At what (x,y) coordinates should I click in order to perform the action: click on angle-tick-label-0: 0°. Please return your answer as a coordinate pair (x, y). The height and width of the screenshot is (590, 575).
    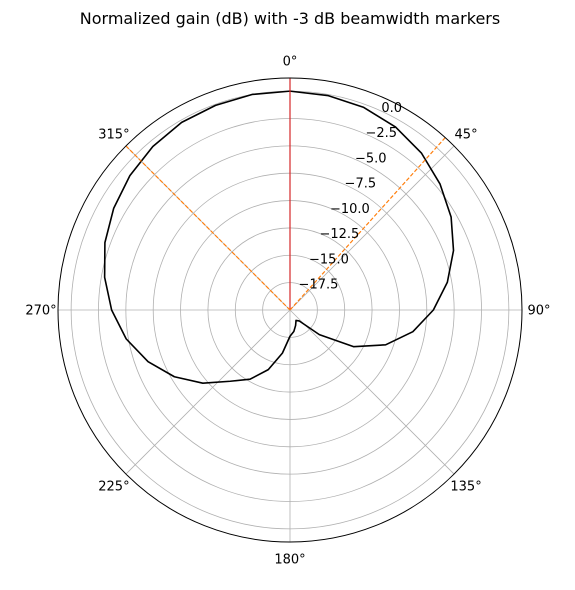
    Looking at the image, I should click on (290, 62).